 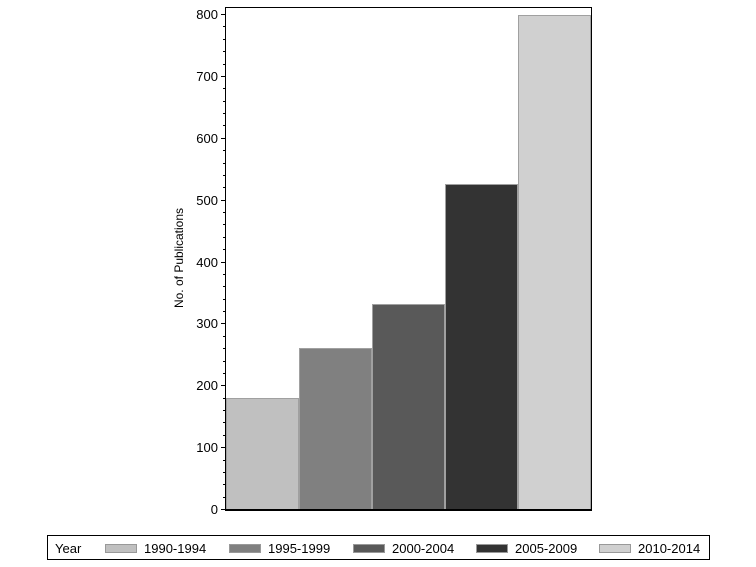 I want to click on legend-label: 1990-1994, so click(x=175, y=548).